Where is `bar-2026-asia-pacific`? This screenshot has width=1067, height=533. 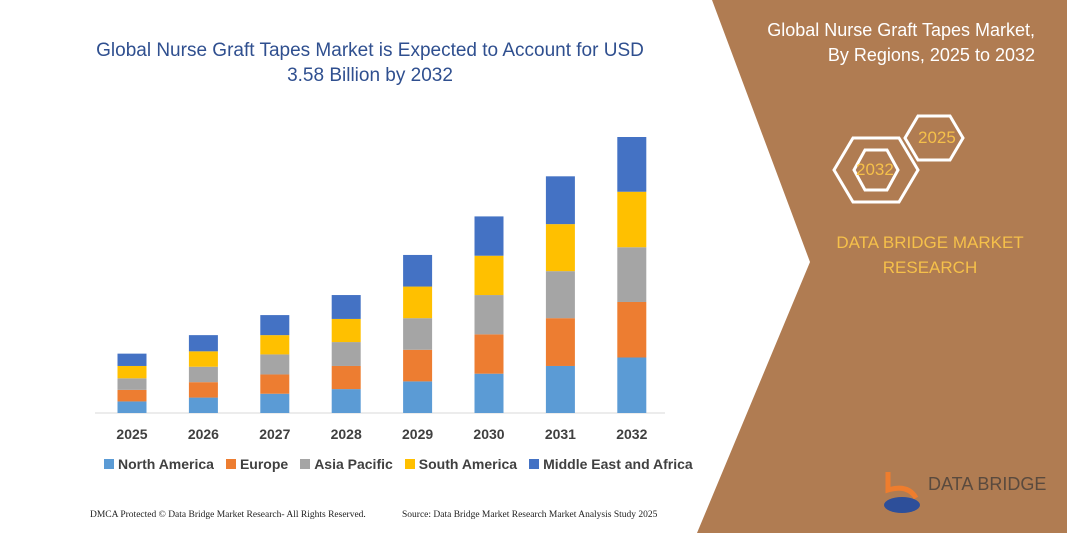
bar-2026-asia-pacific is located at coordinates (203, 374).